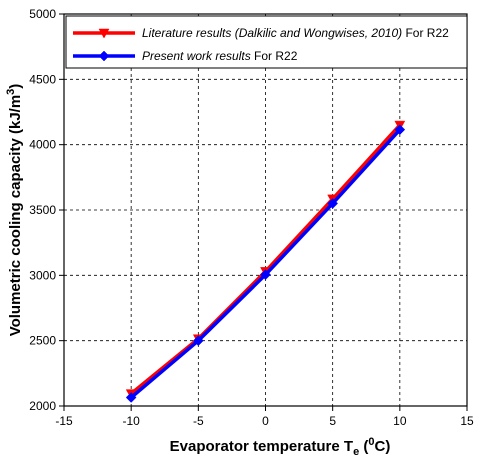 This screenshot has width=480, height=464. Describe the element at coordinates (64, 421) in the screenshot. I see `x-tick-label: -15` at that location.